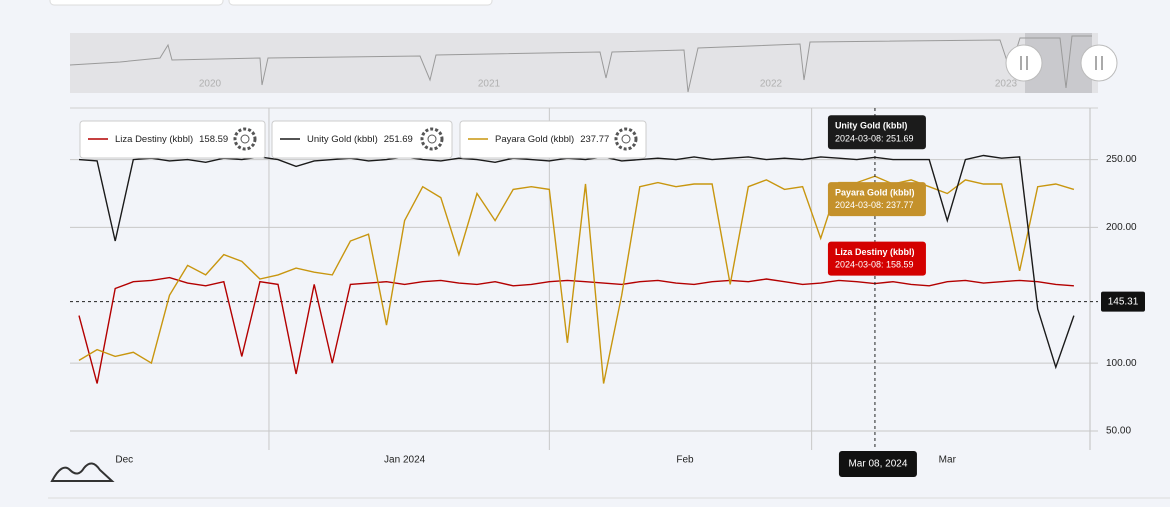 Image resolution: width=1170 pixels, height=507 pixels. I want to click on tooltip-value: 158.59, so click(900, 265).